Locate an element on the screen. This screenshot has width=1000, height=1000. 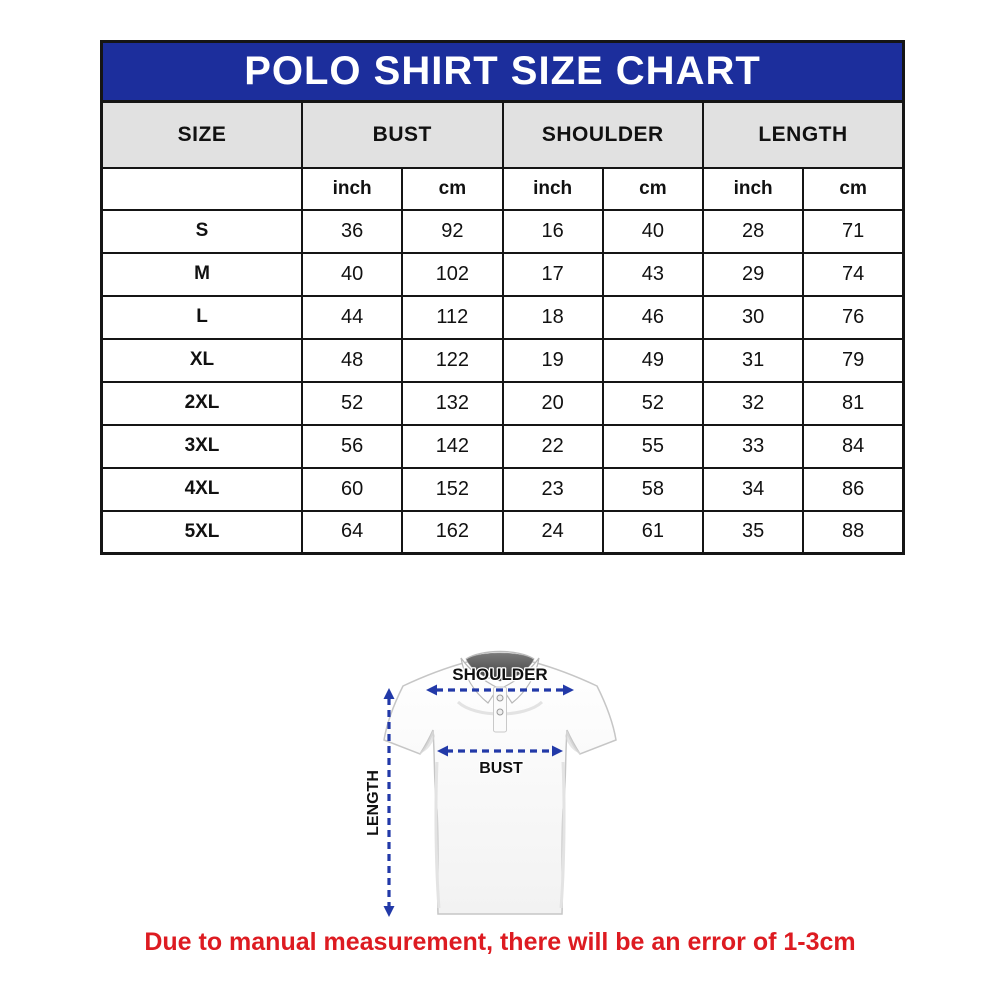
bust-arrow is located at coordinates (500, 751).